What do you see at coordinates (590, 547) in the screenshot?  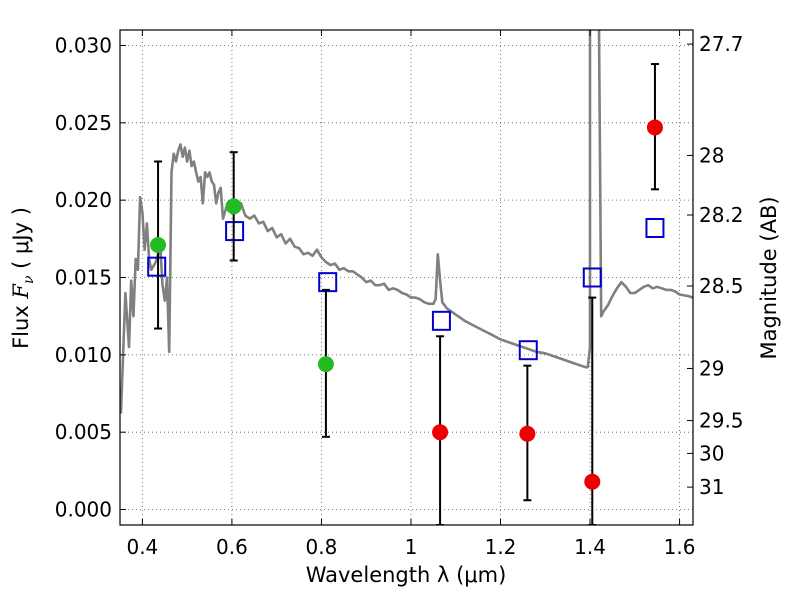 I see `x-tick-label: 1.4` at bounding box center [590, 547].